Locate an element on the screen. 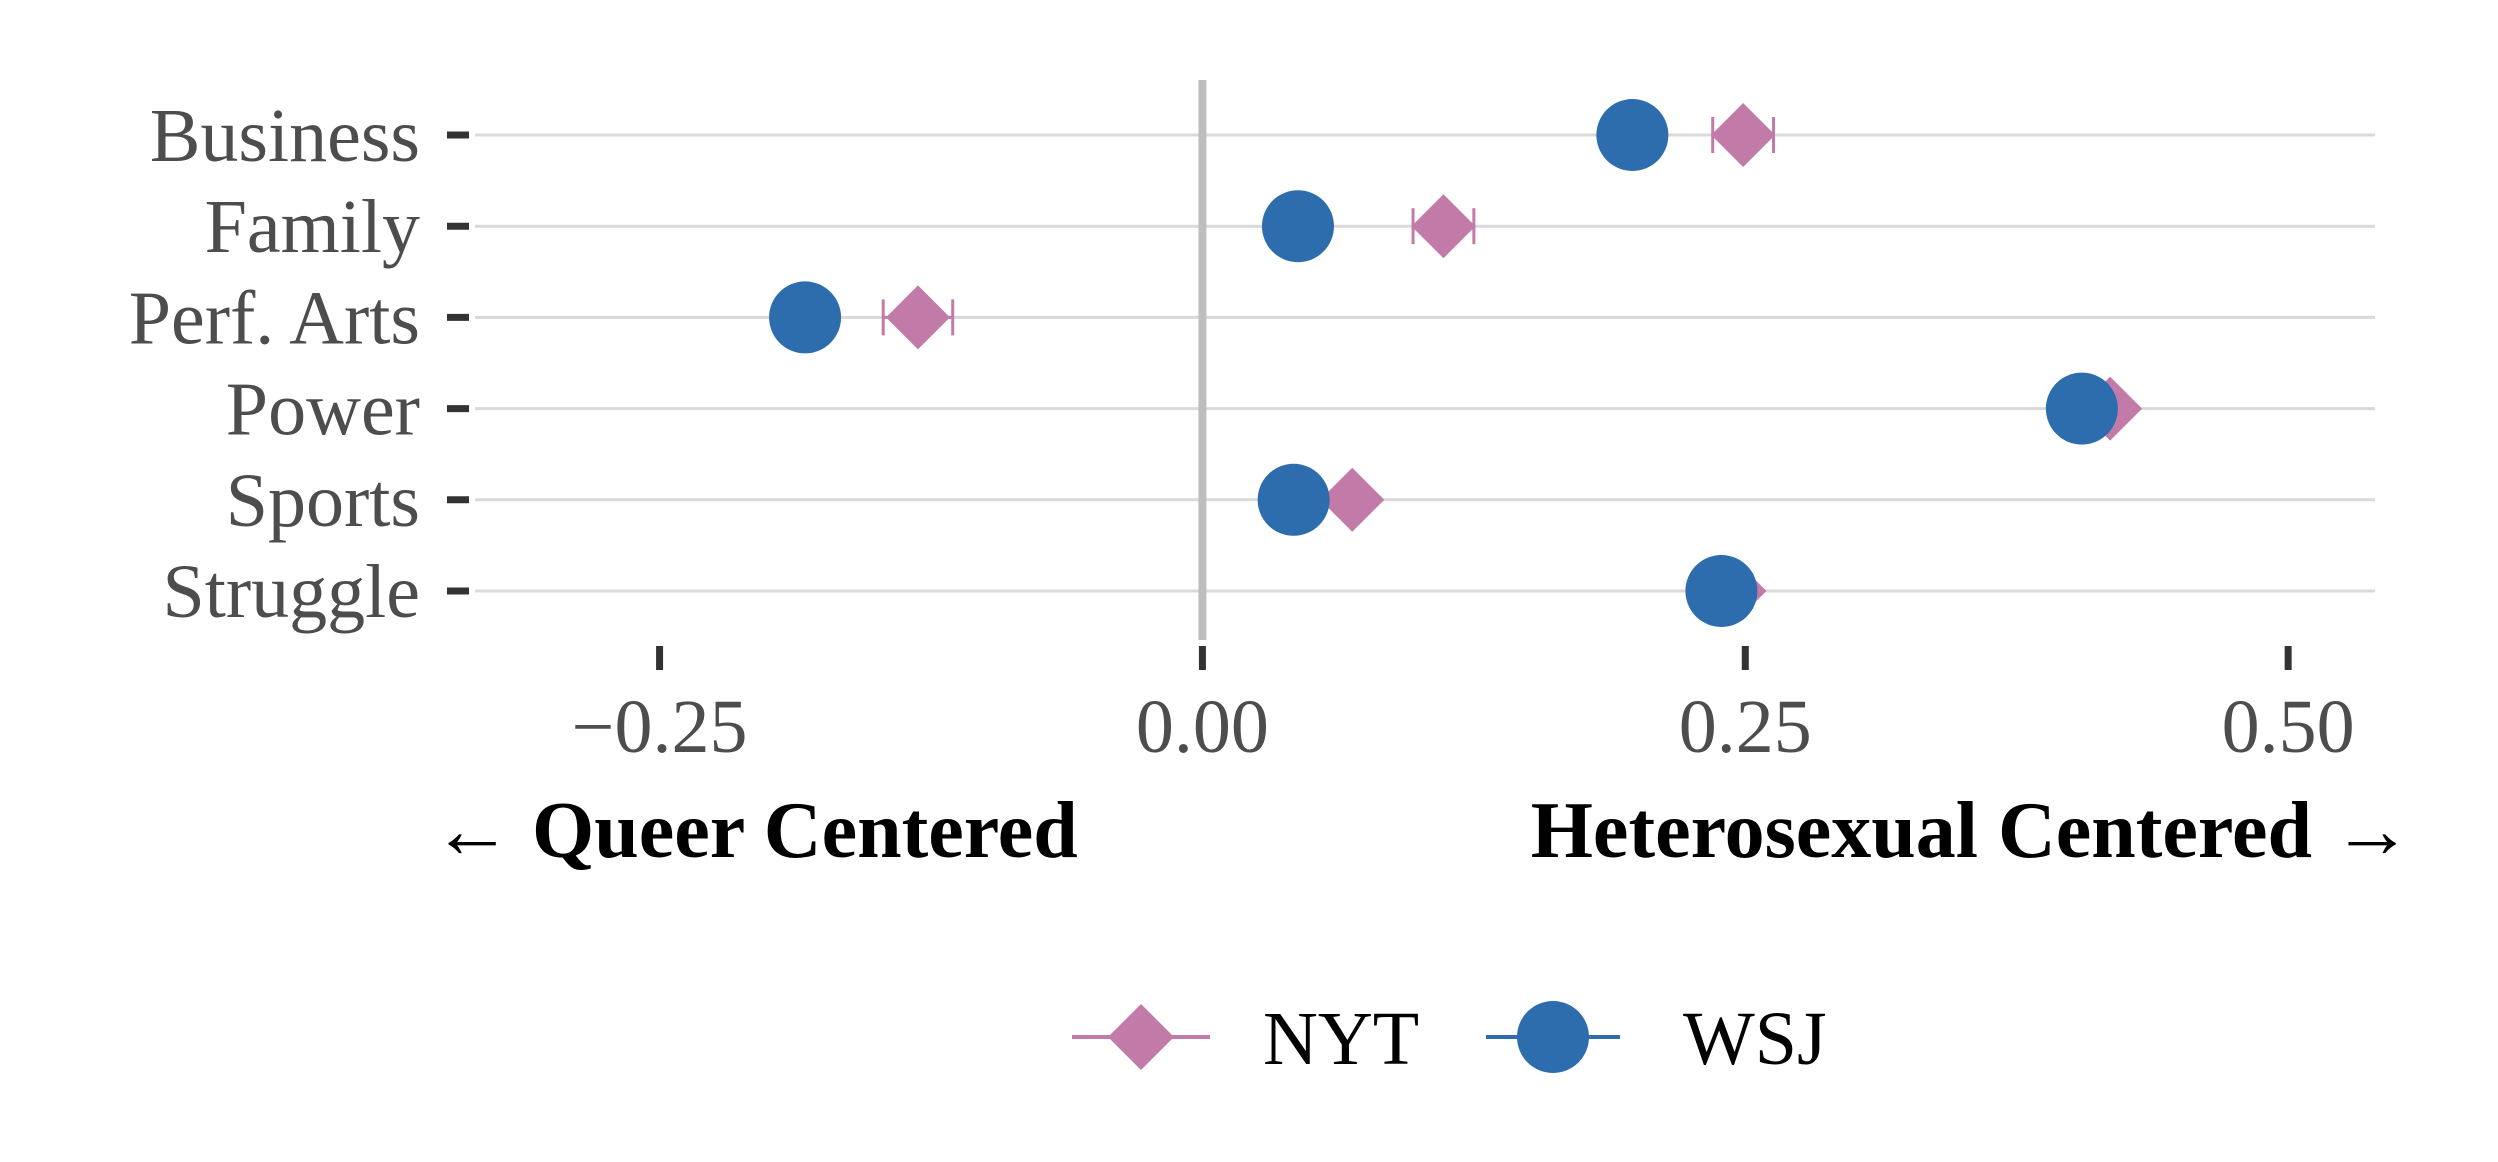 The width and height of the screenshot is (2498, 1162). y-tick-label: Sports is located at coordinates (323, 501).